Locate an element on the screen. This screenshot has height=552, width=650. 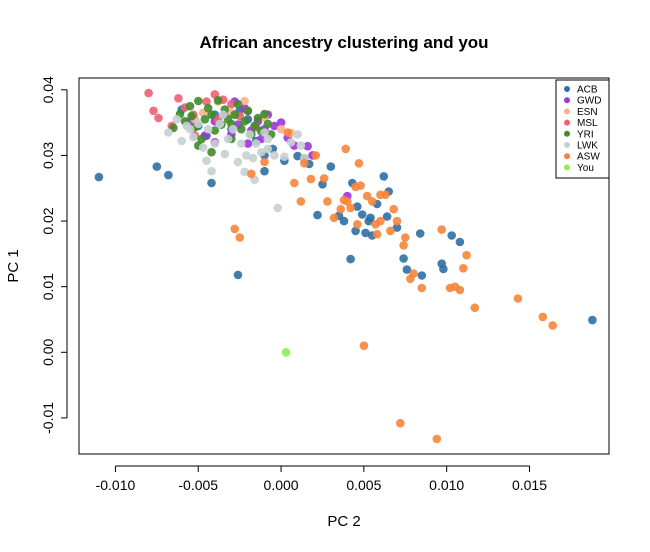
x-tick-label: -0.005 is located at coordinates (198, 485).